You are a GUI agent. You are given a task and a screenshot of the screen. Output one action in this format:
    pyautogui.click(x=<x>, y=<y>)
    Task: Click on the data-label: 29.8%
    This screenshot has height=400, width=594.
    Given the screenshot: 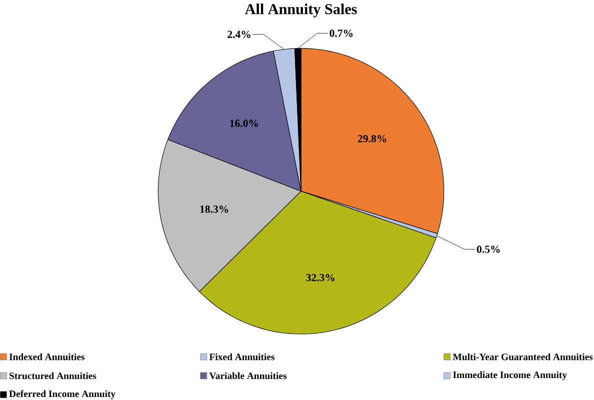 What is the action you would take?
    pyautogui.click(x=372, y=138)
    